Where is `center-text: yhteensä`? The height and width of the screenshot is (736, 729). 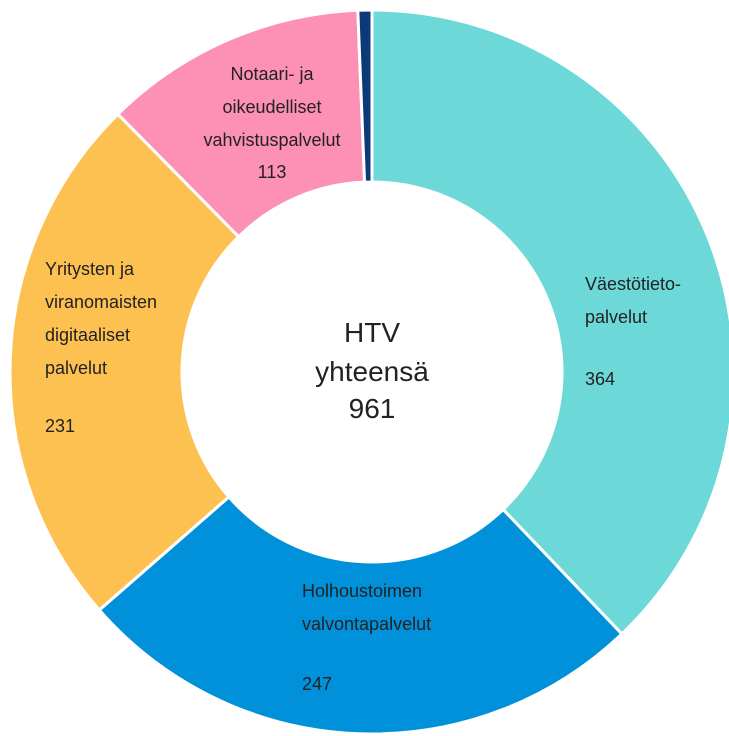
center-text: yhteensä is located at coordinates (372, 371).